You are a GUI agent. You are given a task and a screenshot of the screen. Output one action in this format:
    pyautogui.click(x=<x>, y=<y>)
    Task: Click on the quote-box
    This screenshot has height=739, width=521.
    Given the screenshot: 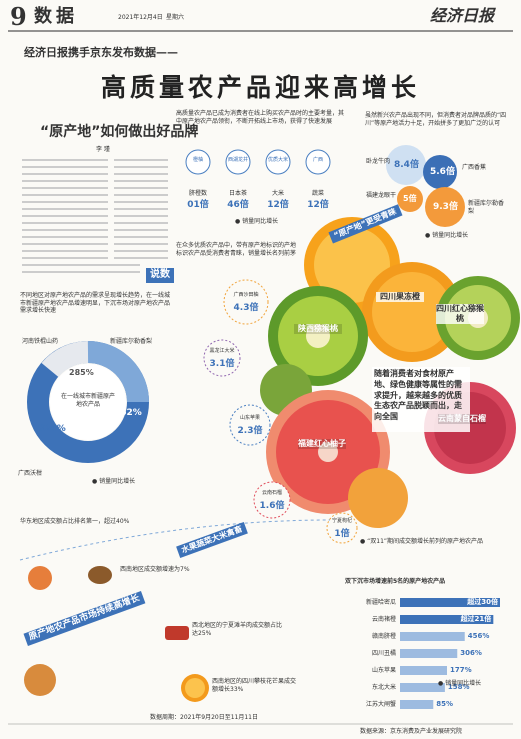 What is the action you would take?
    pyautogui.click(x=421, y=399)
    